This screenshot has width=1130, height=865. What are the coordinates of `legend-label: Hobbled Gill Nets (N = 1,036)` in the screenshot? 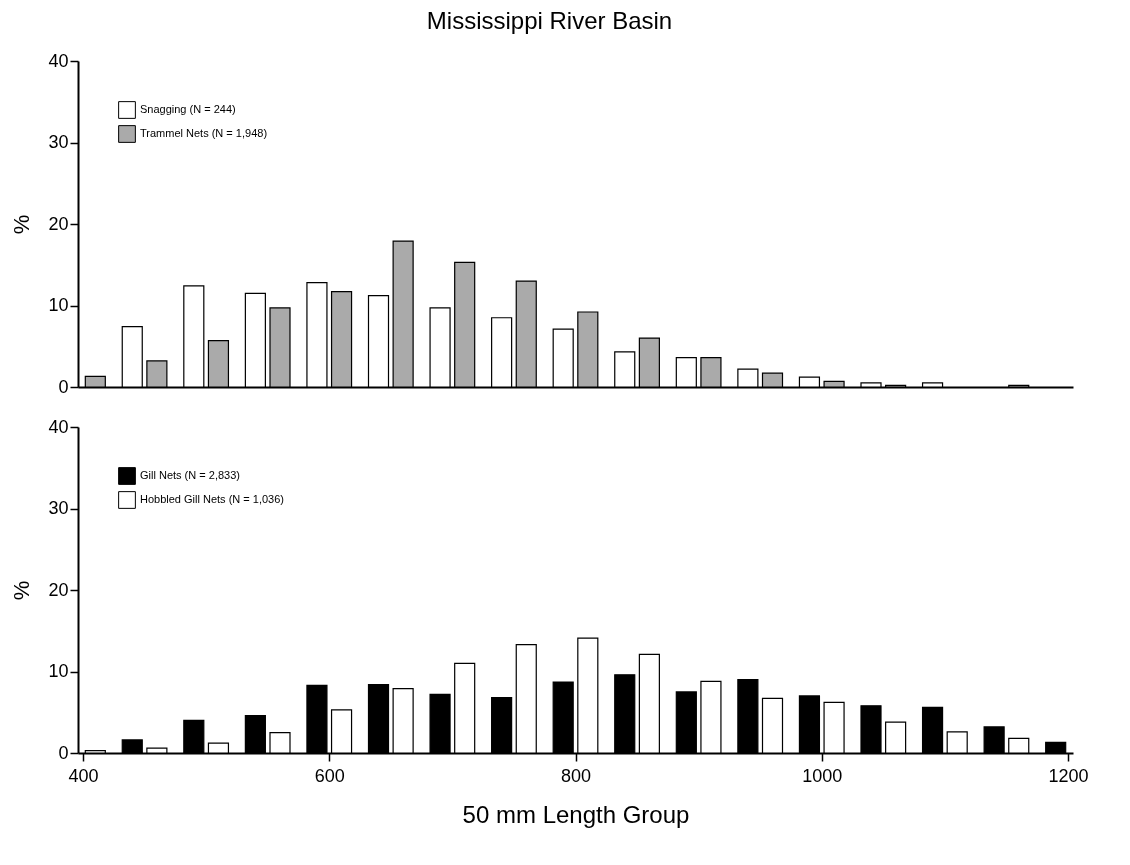 It's located at (212, 499).